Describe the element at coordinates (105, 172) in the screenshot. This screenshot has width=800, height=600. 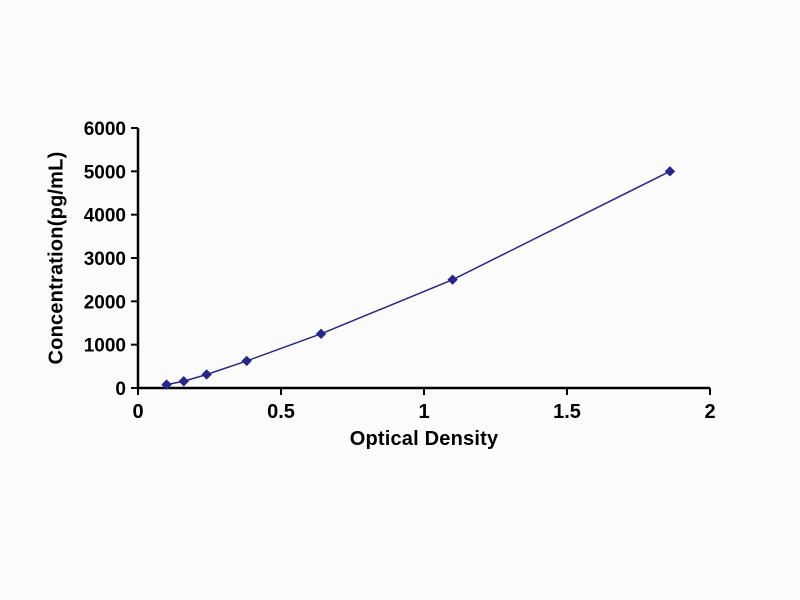
I see `y-tick-label: 5000` at that location.